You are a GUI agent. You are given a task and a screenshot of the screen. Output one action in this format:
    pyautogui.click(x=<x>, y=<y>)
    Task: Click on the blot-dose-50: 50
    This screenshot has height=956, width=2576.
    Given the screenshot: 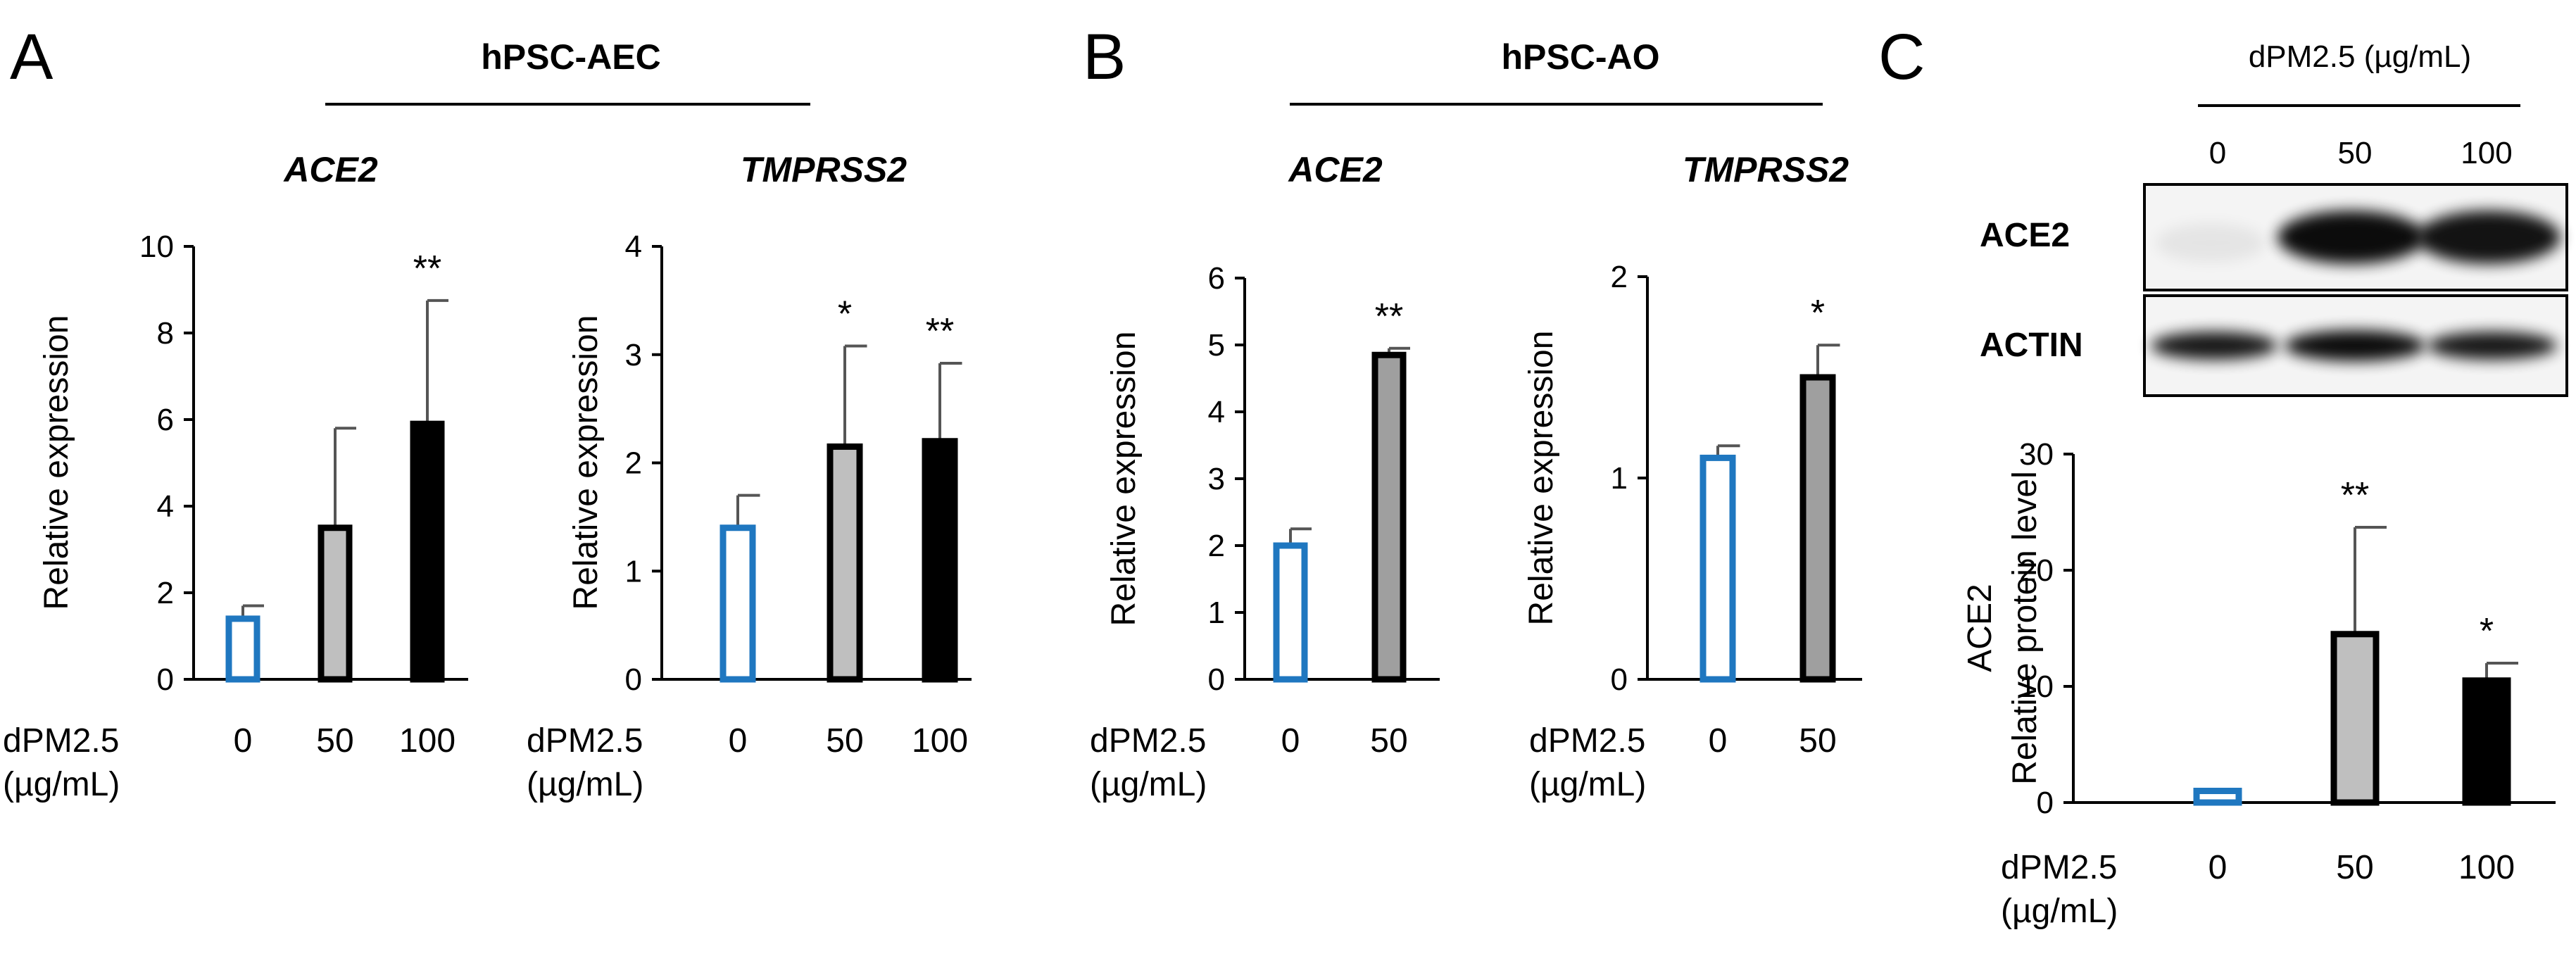 What is the action you would take?
    pyautogui.click(x=2355, y=153)
    